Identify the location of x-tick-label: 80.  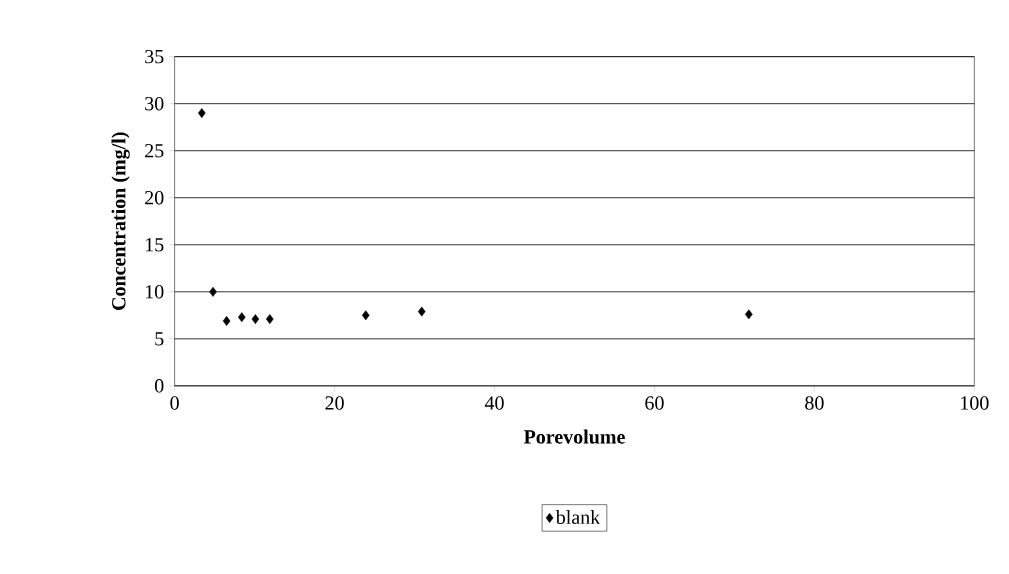
(814, 403).